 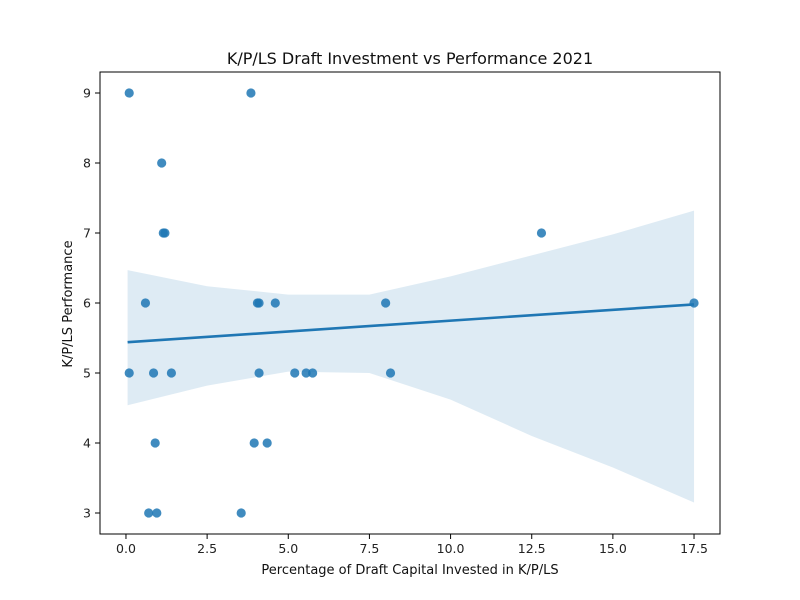 I want to click on y-tick-label: 5, so click(x=87, y=373).